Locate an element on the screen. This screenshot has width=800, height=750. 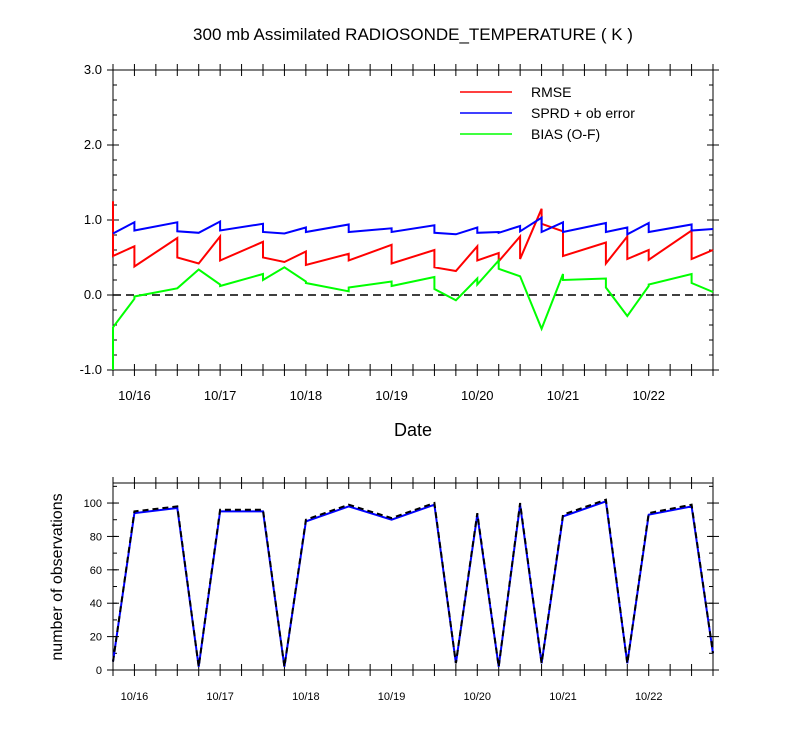
x-axis-label: Date is located at coordinates (413, 430).